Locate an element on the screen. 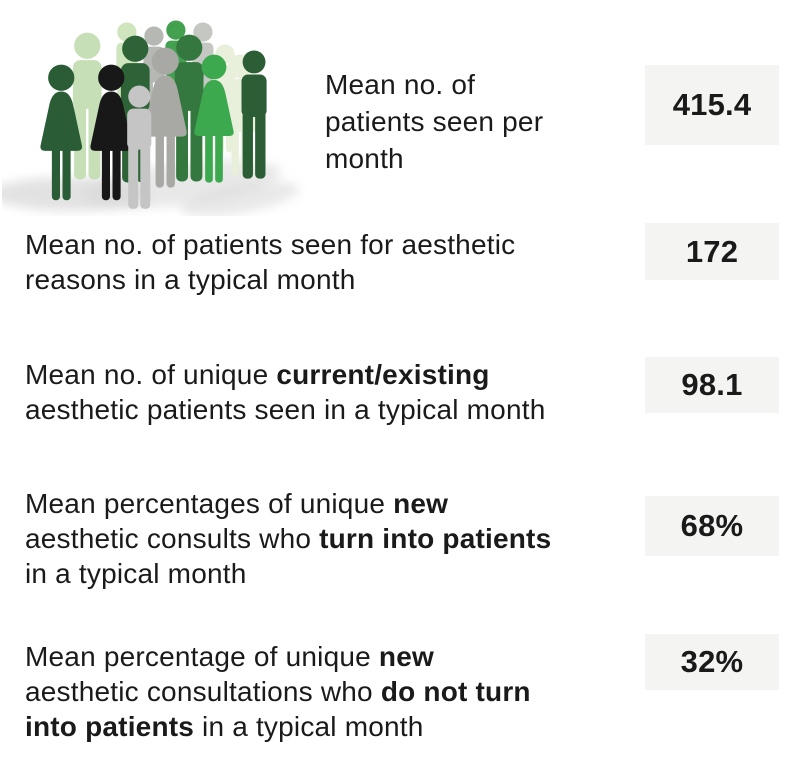 This screenshot has width=796, height=761. stat-value-box: 32% is located at coordinates (712, 662).